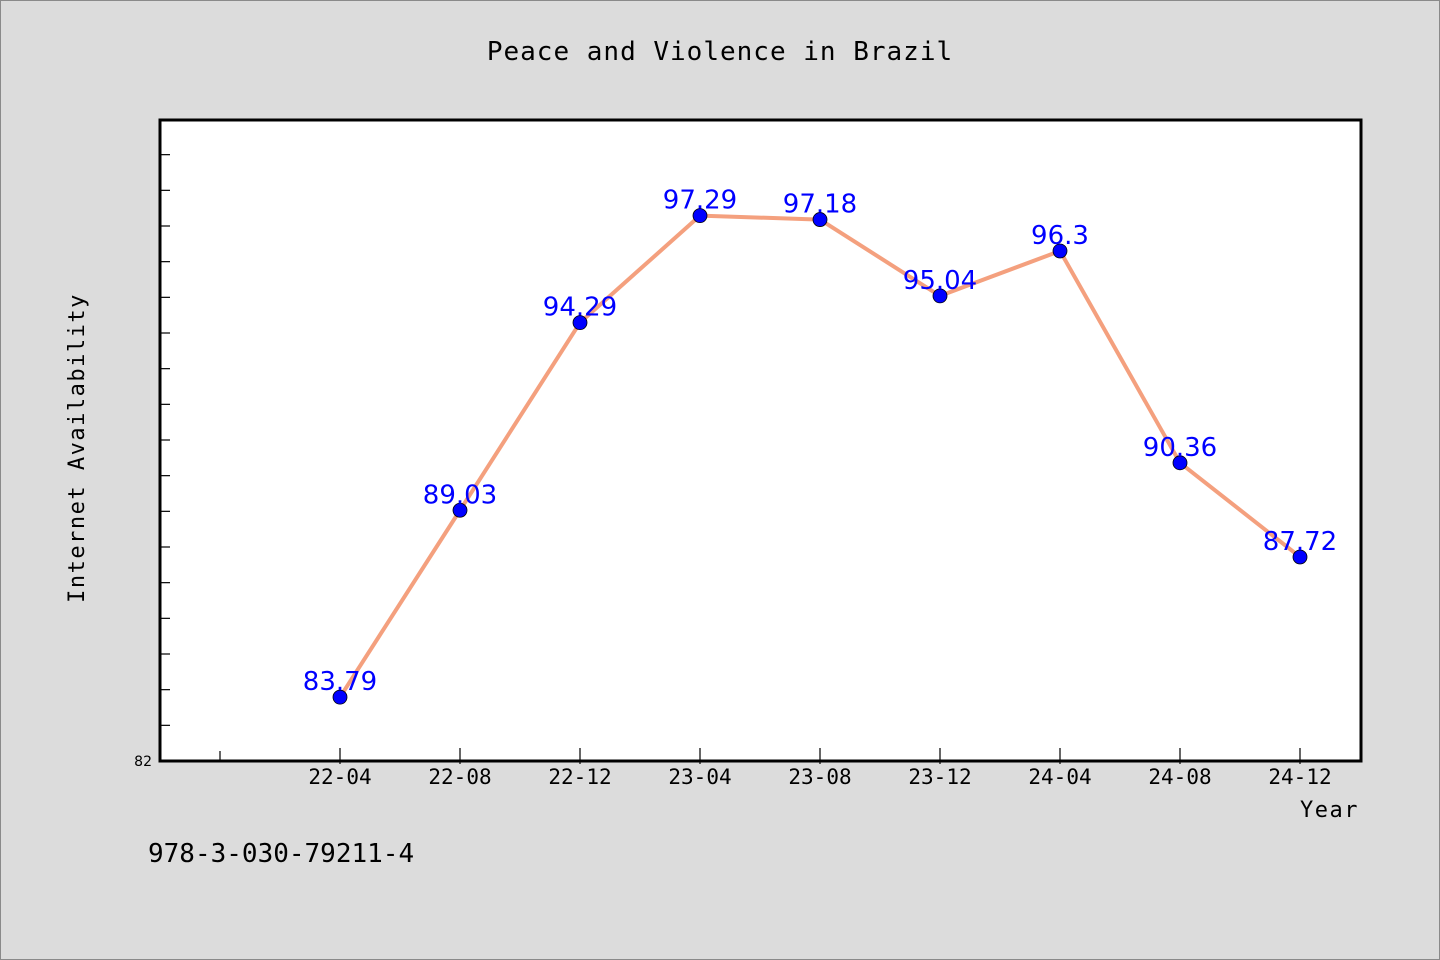  What do you see at coordinates (1300, 542) in the screenshot?
I see `data-label: 87.72` at bounding box center [1300, 542].